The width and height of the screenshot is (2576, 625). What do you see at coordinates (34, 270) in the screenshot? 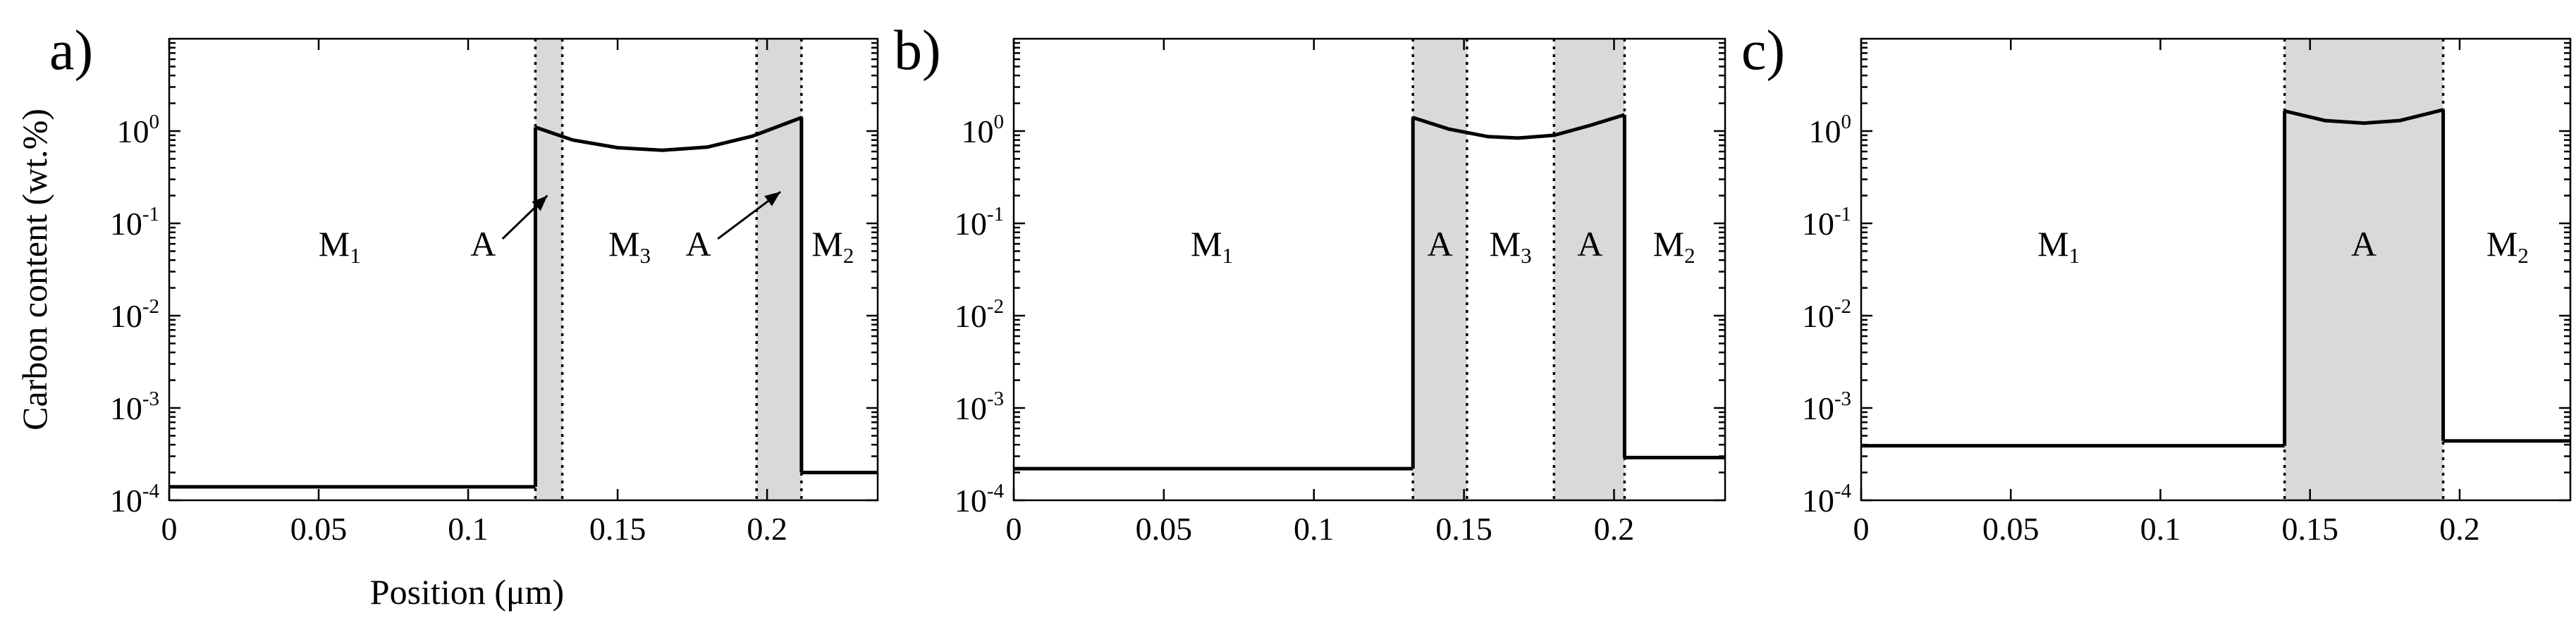
I see `y-axis-label: Carbon content (wt.%)` at bounding box center [34, 270].